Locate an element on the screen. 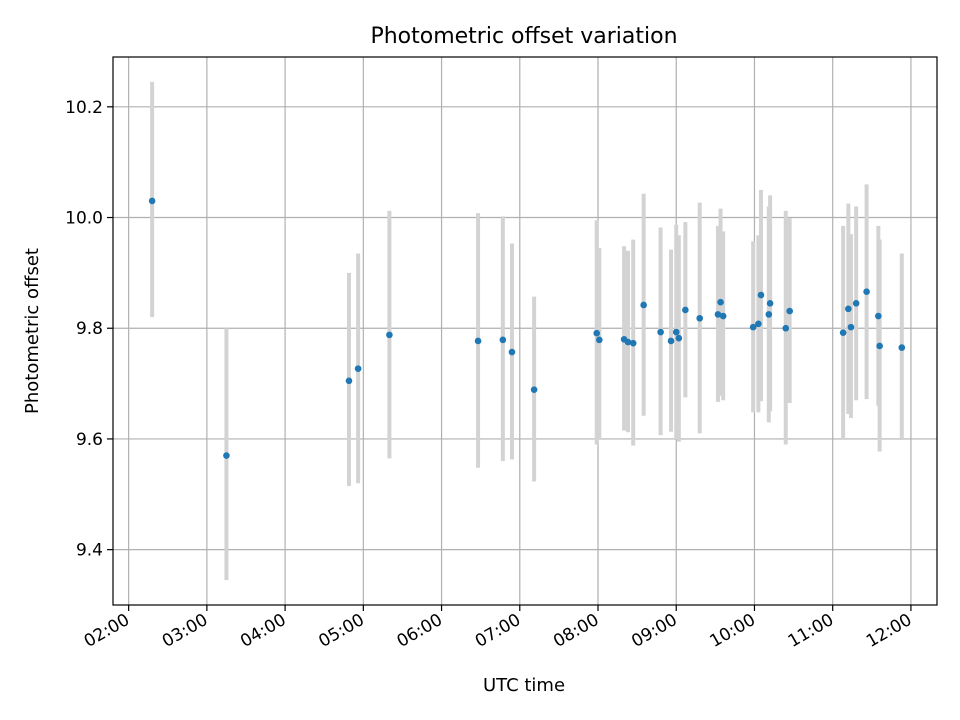 The image size is (960, 720). x-tick-label: 04:00 is located at coordinates (263, 631).